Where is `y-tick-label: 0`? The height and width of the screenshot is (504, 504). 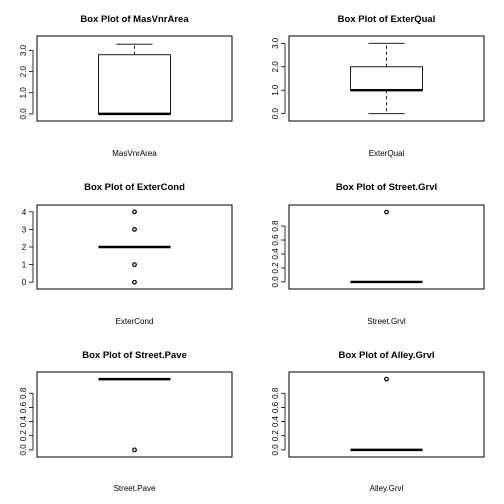
y-tick-label: 0 is located at coordinates (24, 282).